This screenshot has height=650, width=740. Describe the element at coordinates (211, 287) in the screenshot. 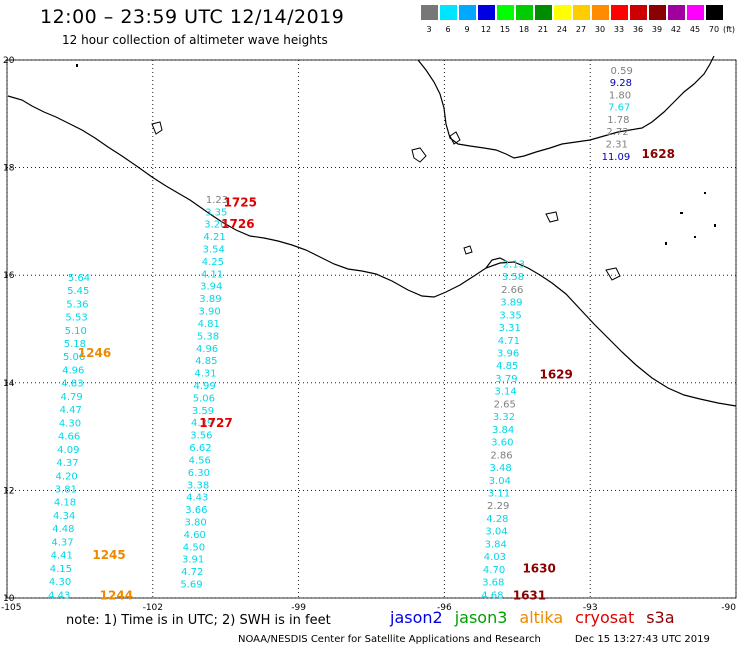

I see `wave-height-value: 3.94` at that location.